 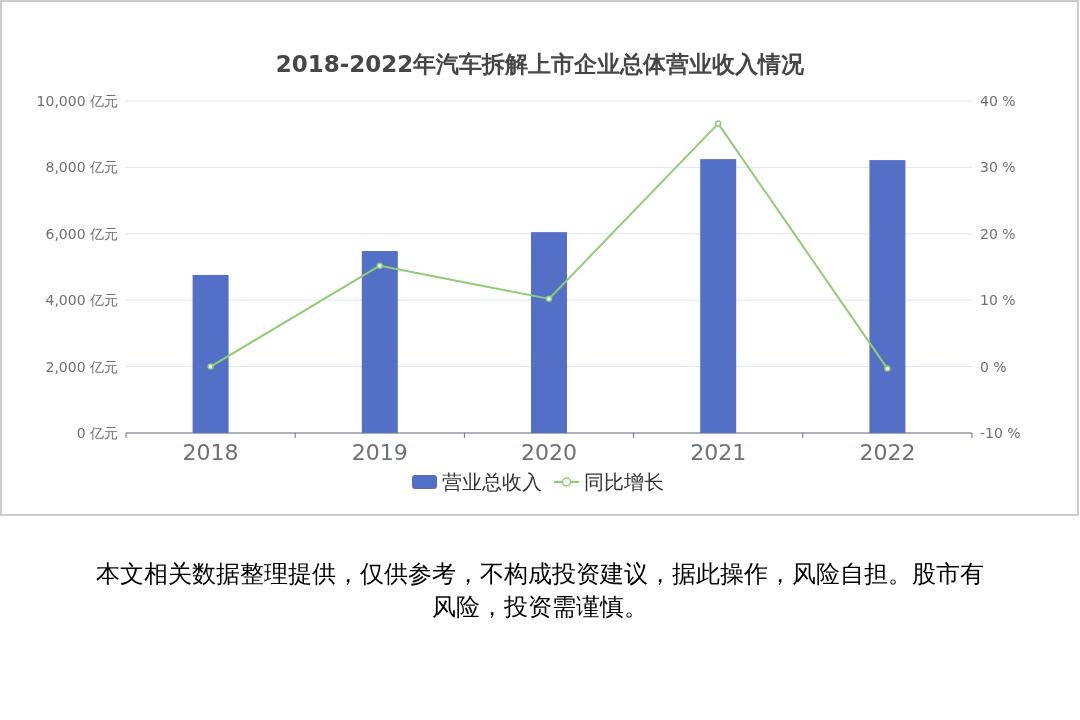 I want to click on legend-label: 同比增长, so click(x=624, y=482).